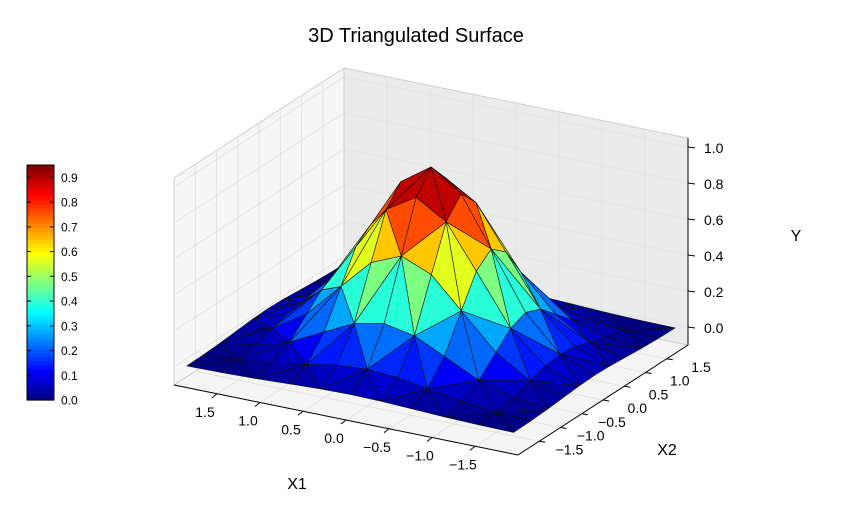 This screenshot has width=849, height=532. I want to click on chart-title: 3D Triangulated Surface, so click(416, 36).